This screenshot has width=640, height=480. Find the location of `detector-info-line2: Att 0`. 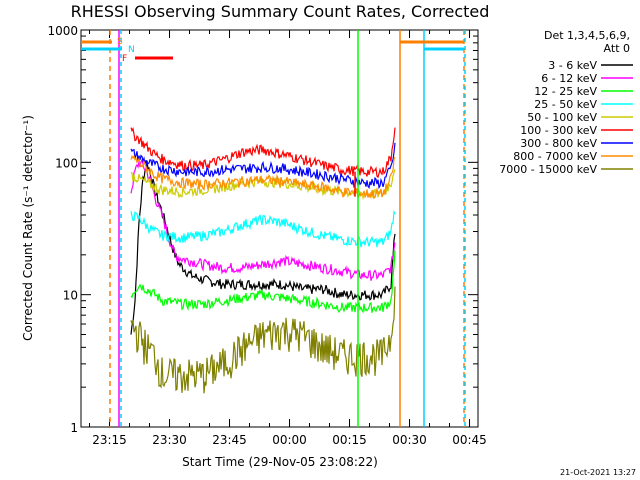

detector-info-line2: Att 0 is located at coordinates (617, 48).